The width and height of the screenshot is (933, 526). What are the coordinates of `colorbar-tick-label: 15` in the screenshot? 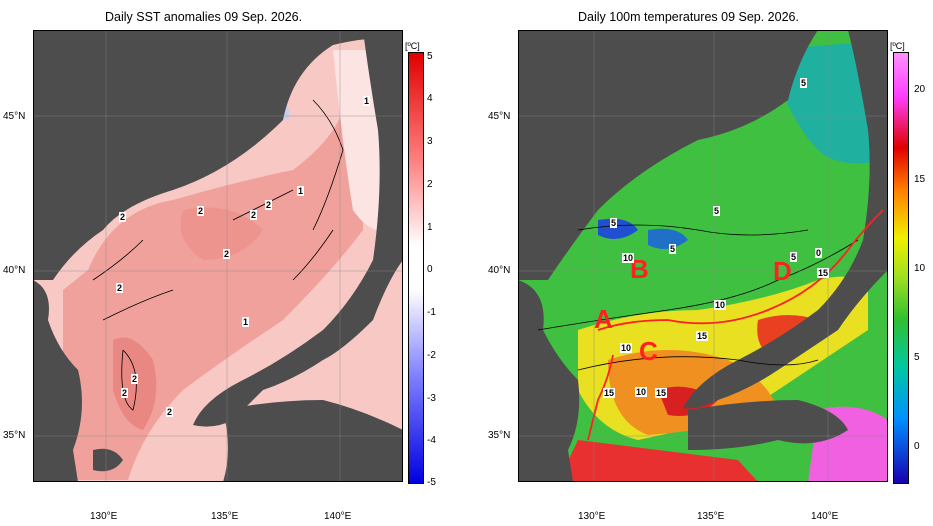 It's located at (920, 179).